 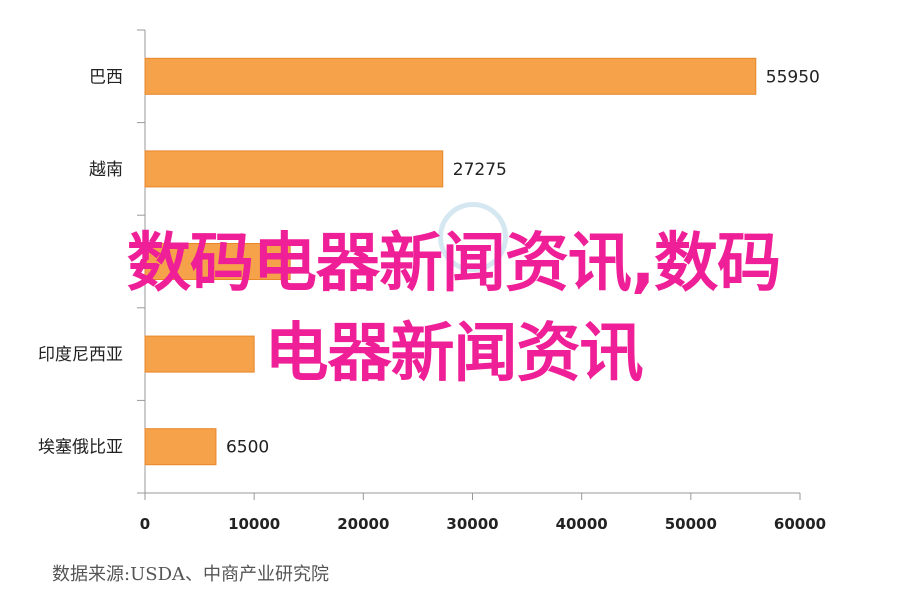 I want to click on category-label: 埃塞俄比亚, so click(x=80, y=448).